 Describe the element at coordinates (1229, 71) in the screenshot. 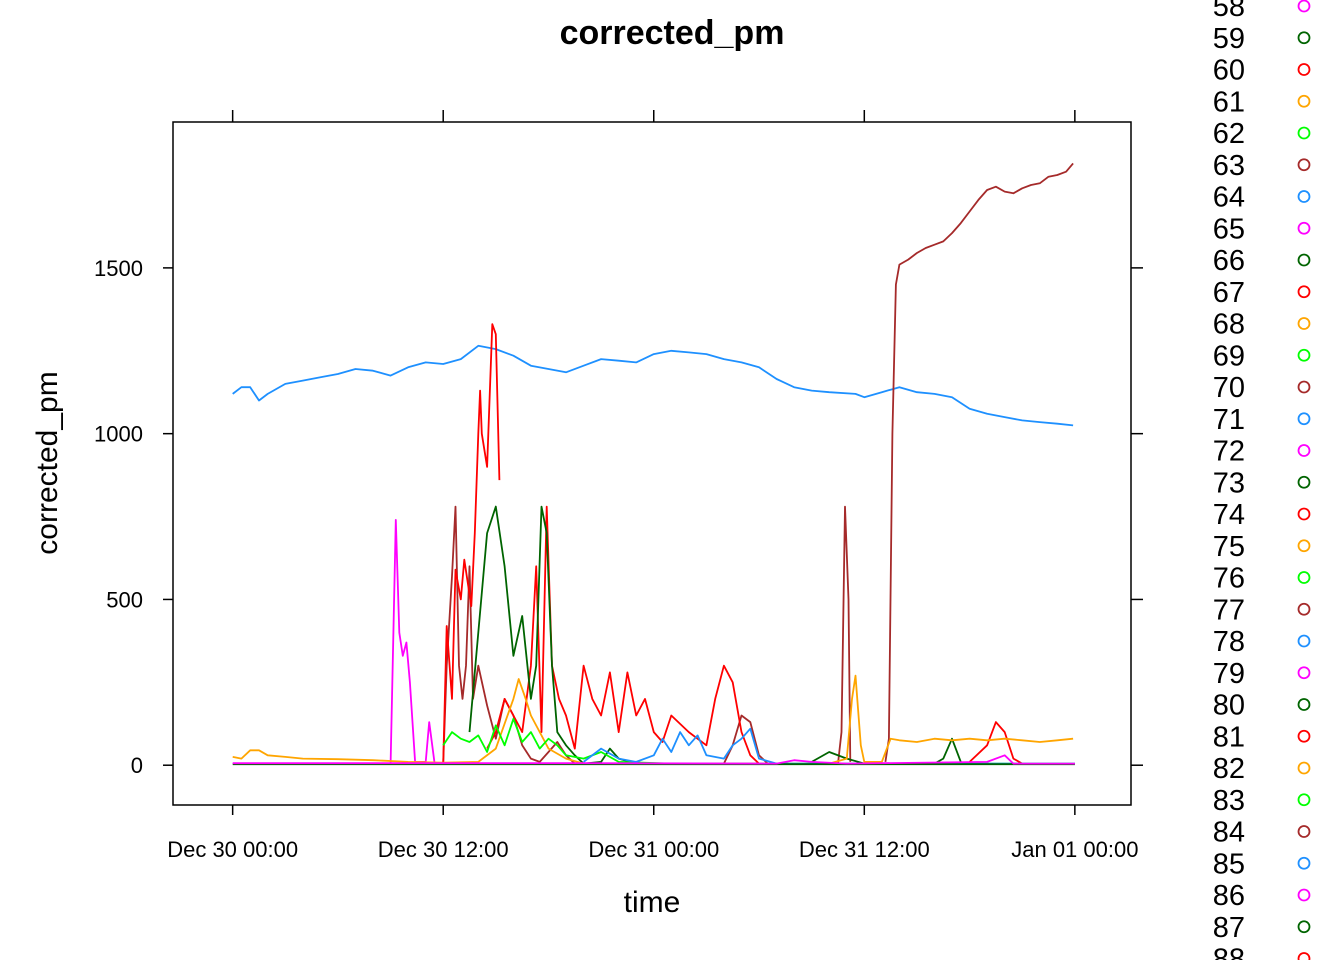

I see `legend-label: 60` at that location.